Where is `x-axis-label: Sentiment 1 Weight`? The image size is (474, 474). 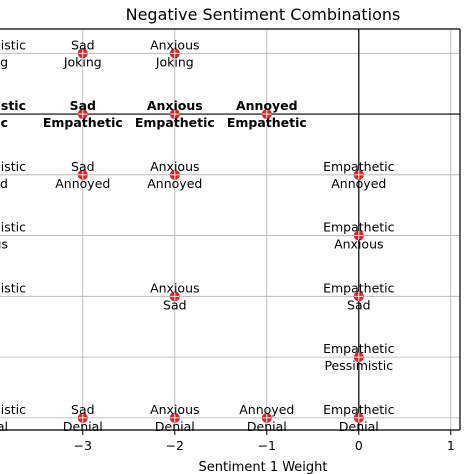 x-axis-label: Sentiment 1 Weight is located at coordinates (262, 467).